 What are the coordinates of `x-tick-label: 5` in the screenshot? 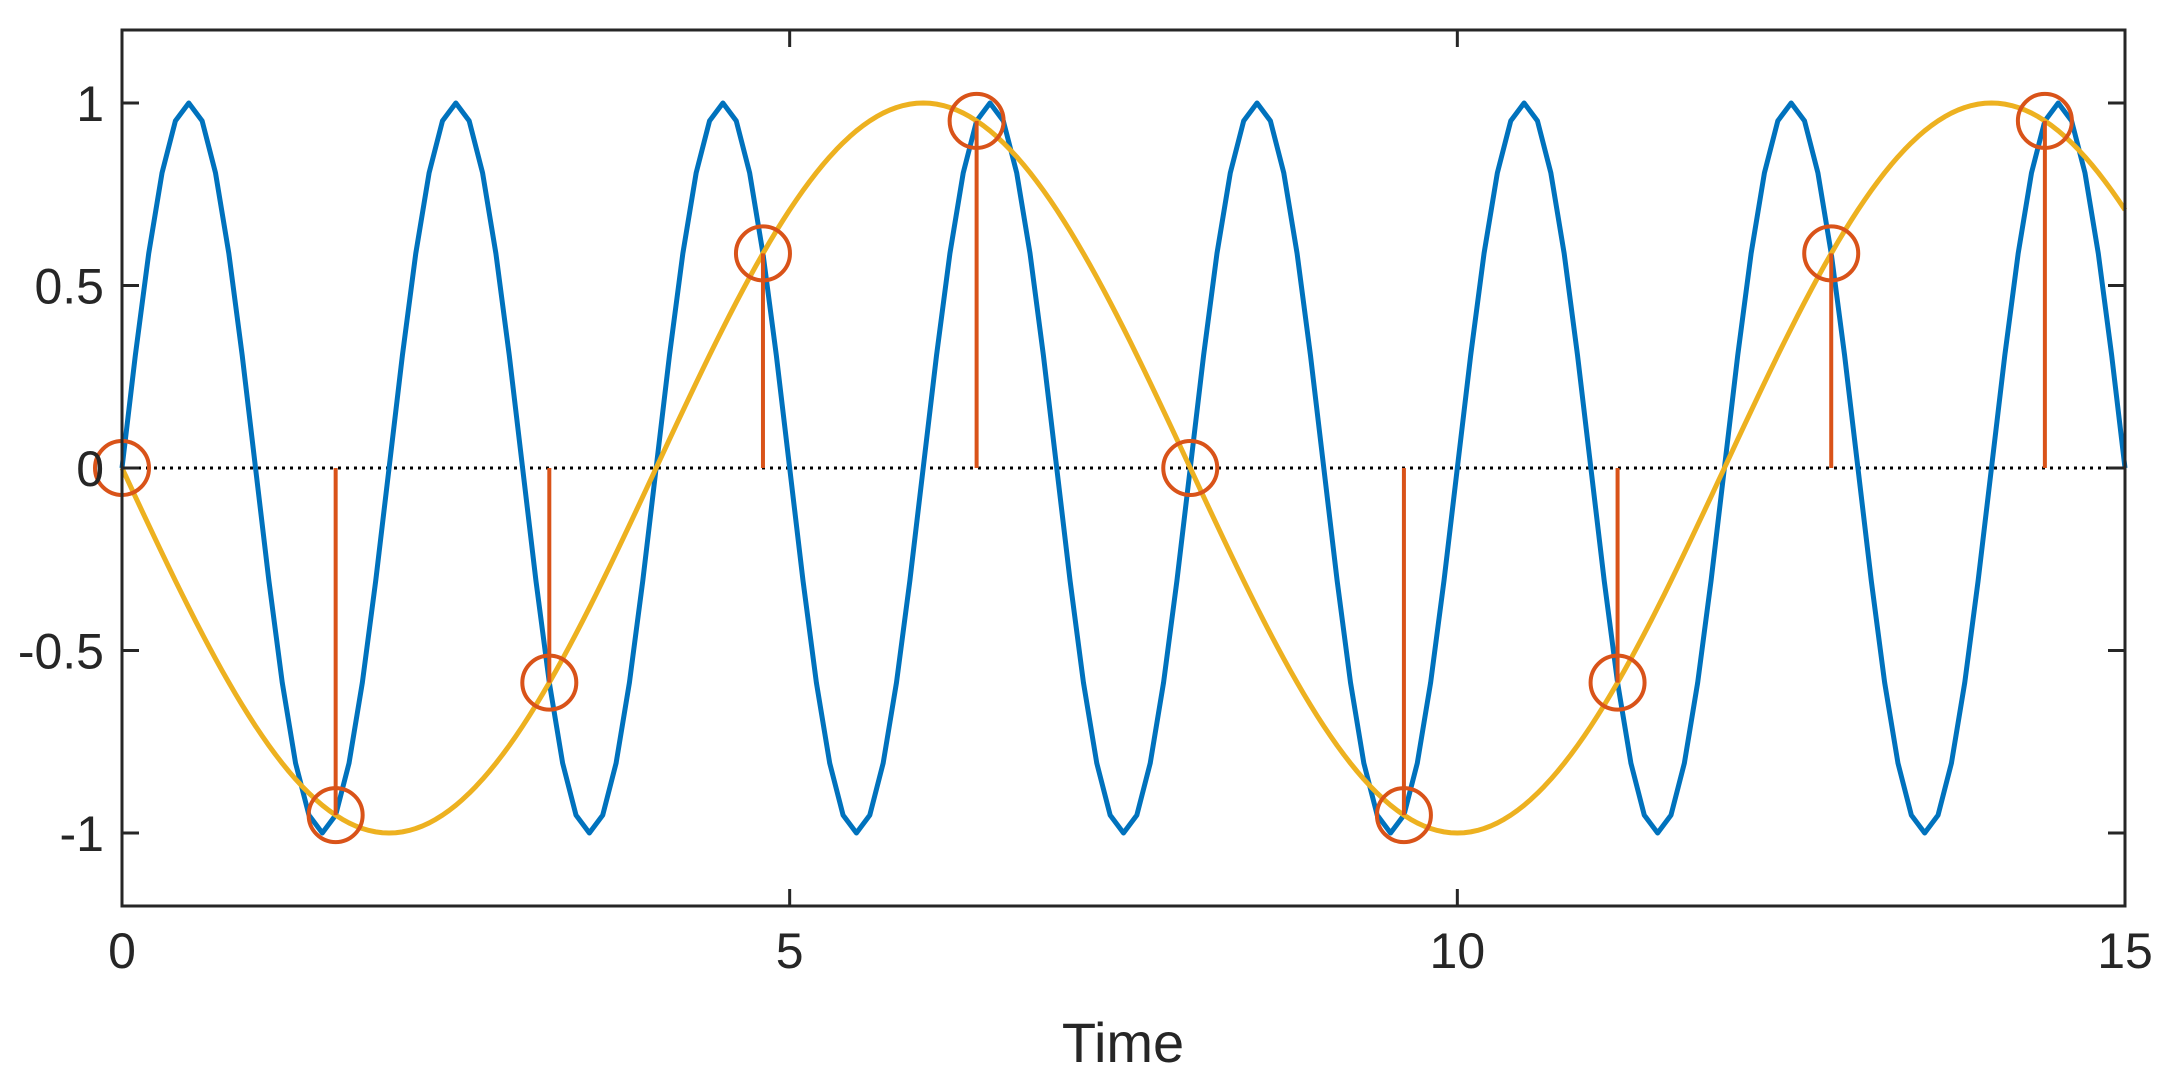 It's located at (790, 951).